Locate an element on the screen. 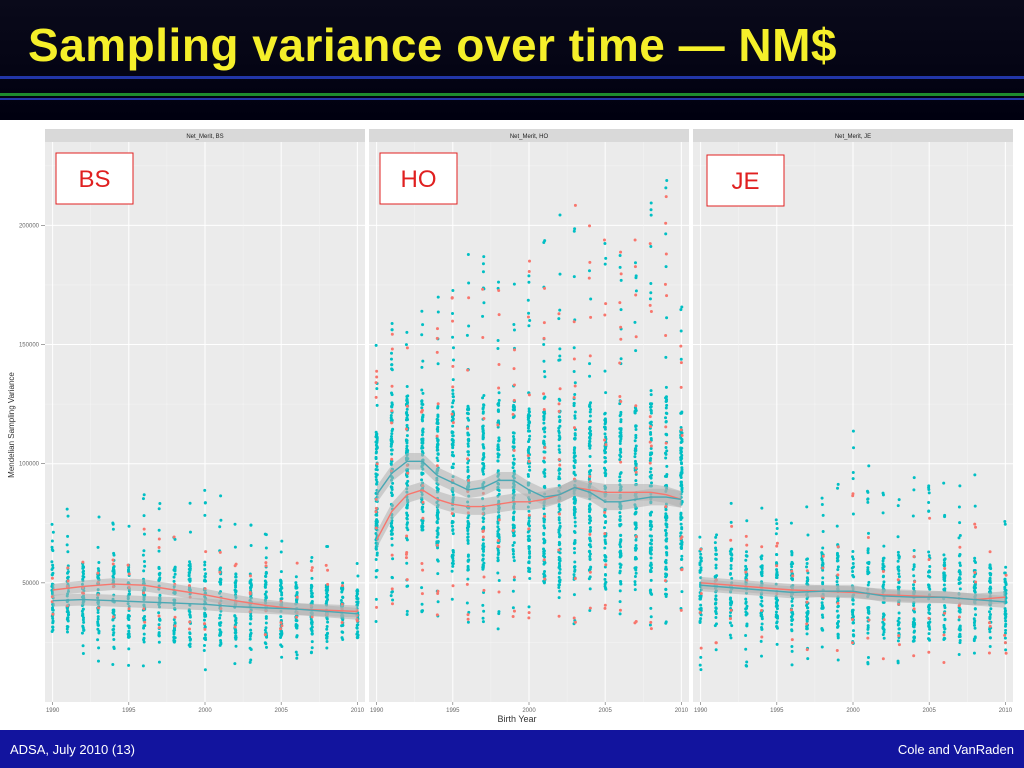  x-tick-label: 2000 is located at coordinates (529, 711).